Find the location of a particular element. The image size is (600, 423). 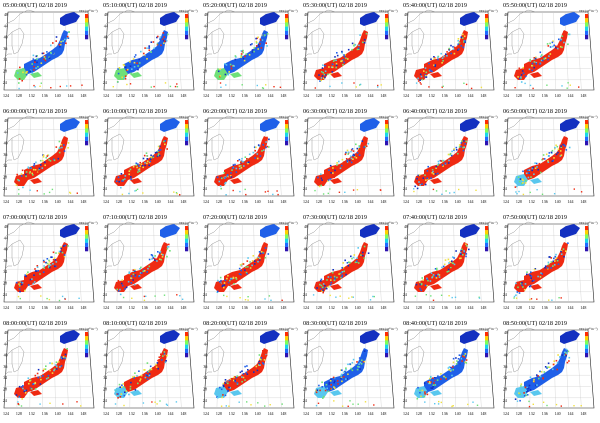

panel-title: 05:50:00(UT) 02/18 2019 is located at coordinates (535, 5).